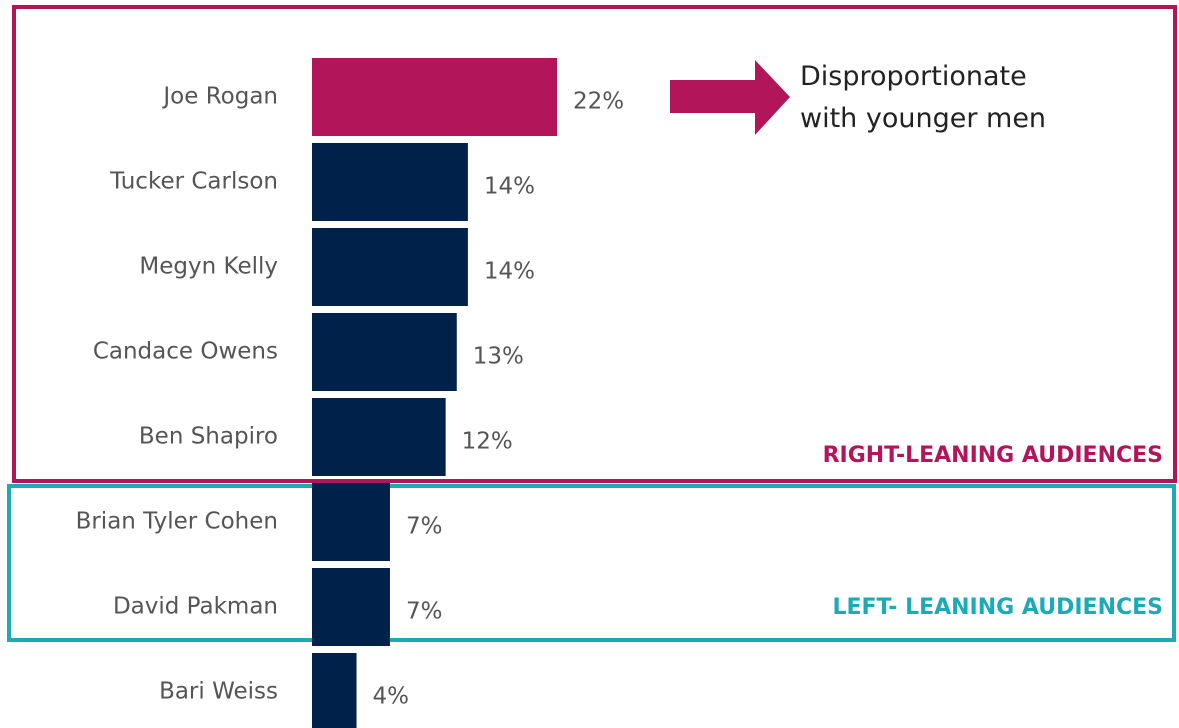  I want to click on category-label: Tucker Carlson, so click(193, 182).